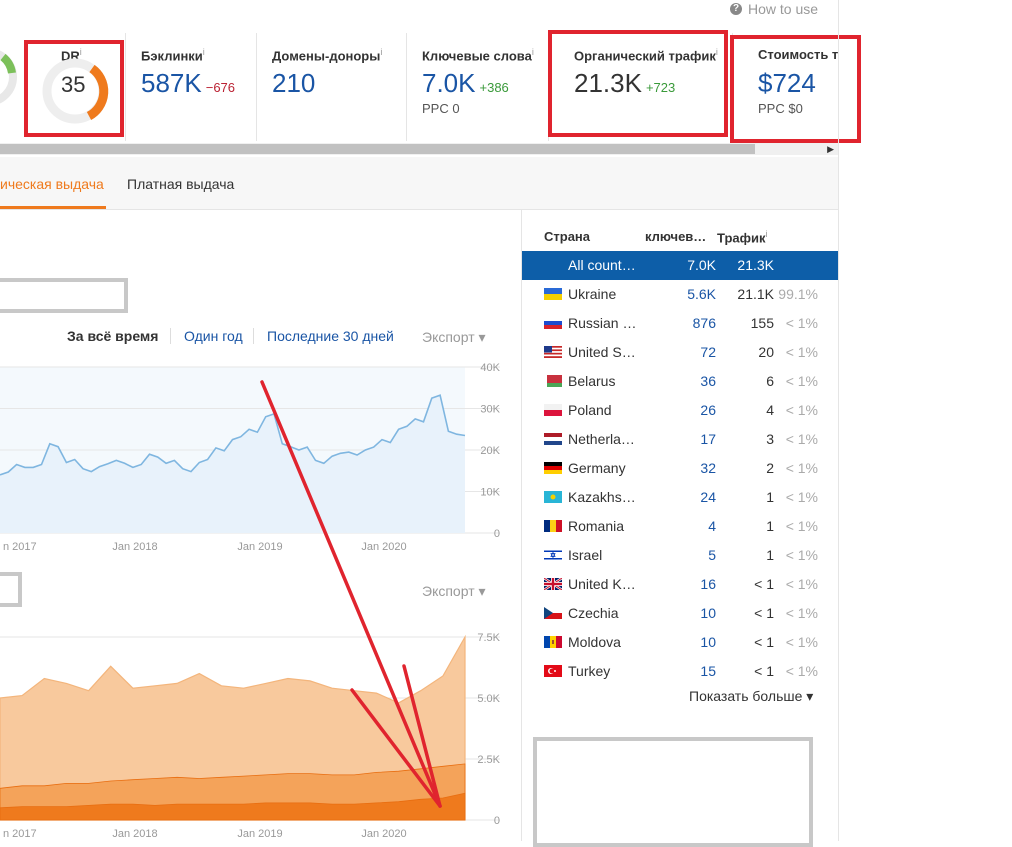  Describe the element at coordinates (490, 410) in the screenshot. I see `y-tick-label: 30K` at that location.